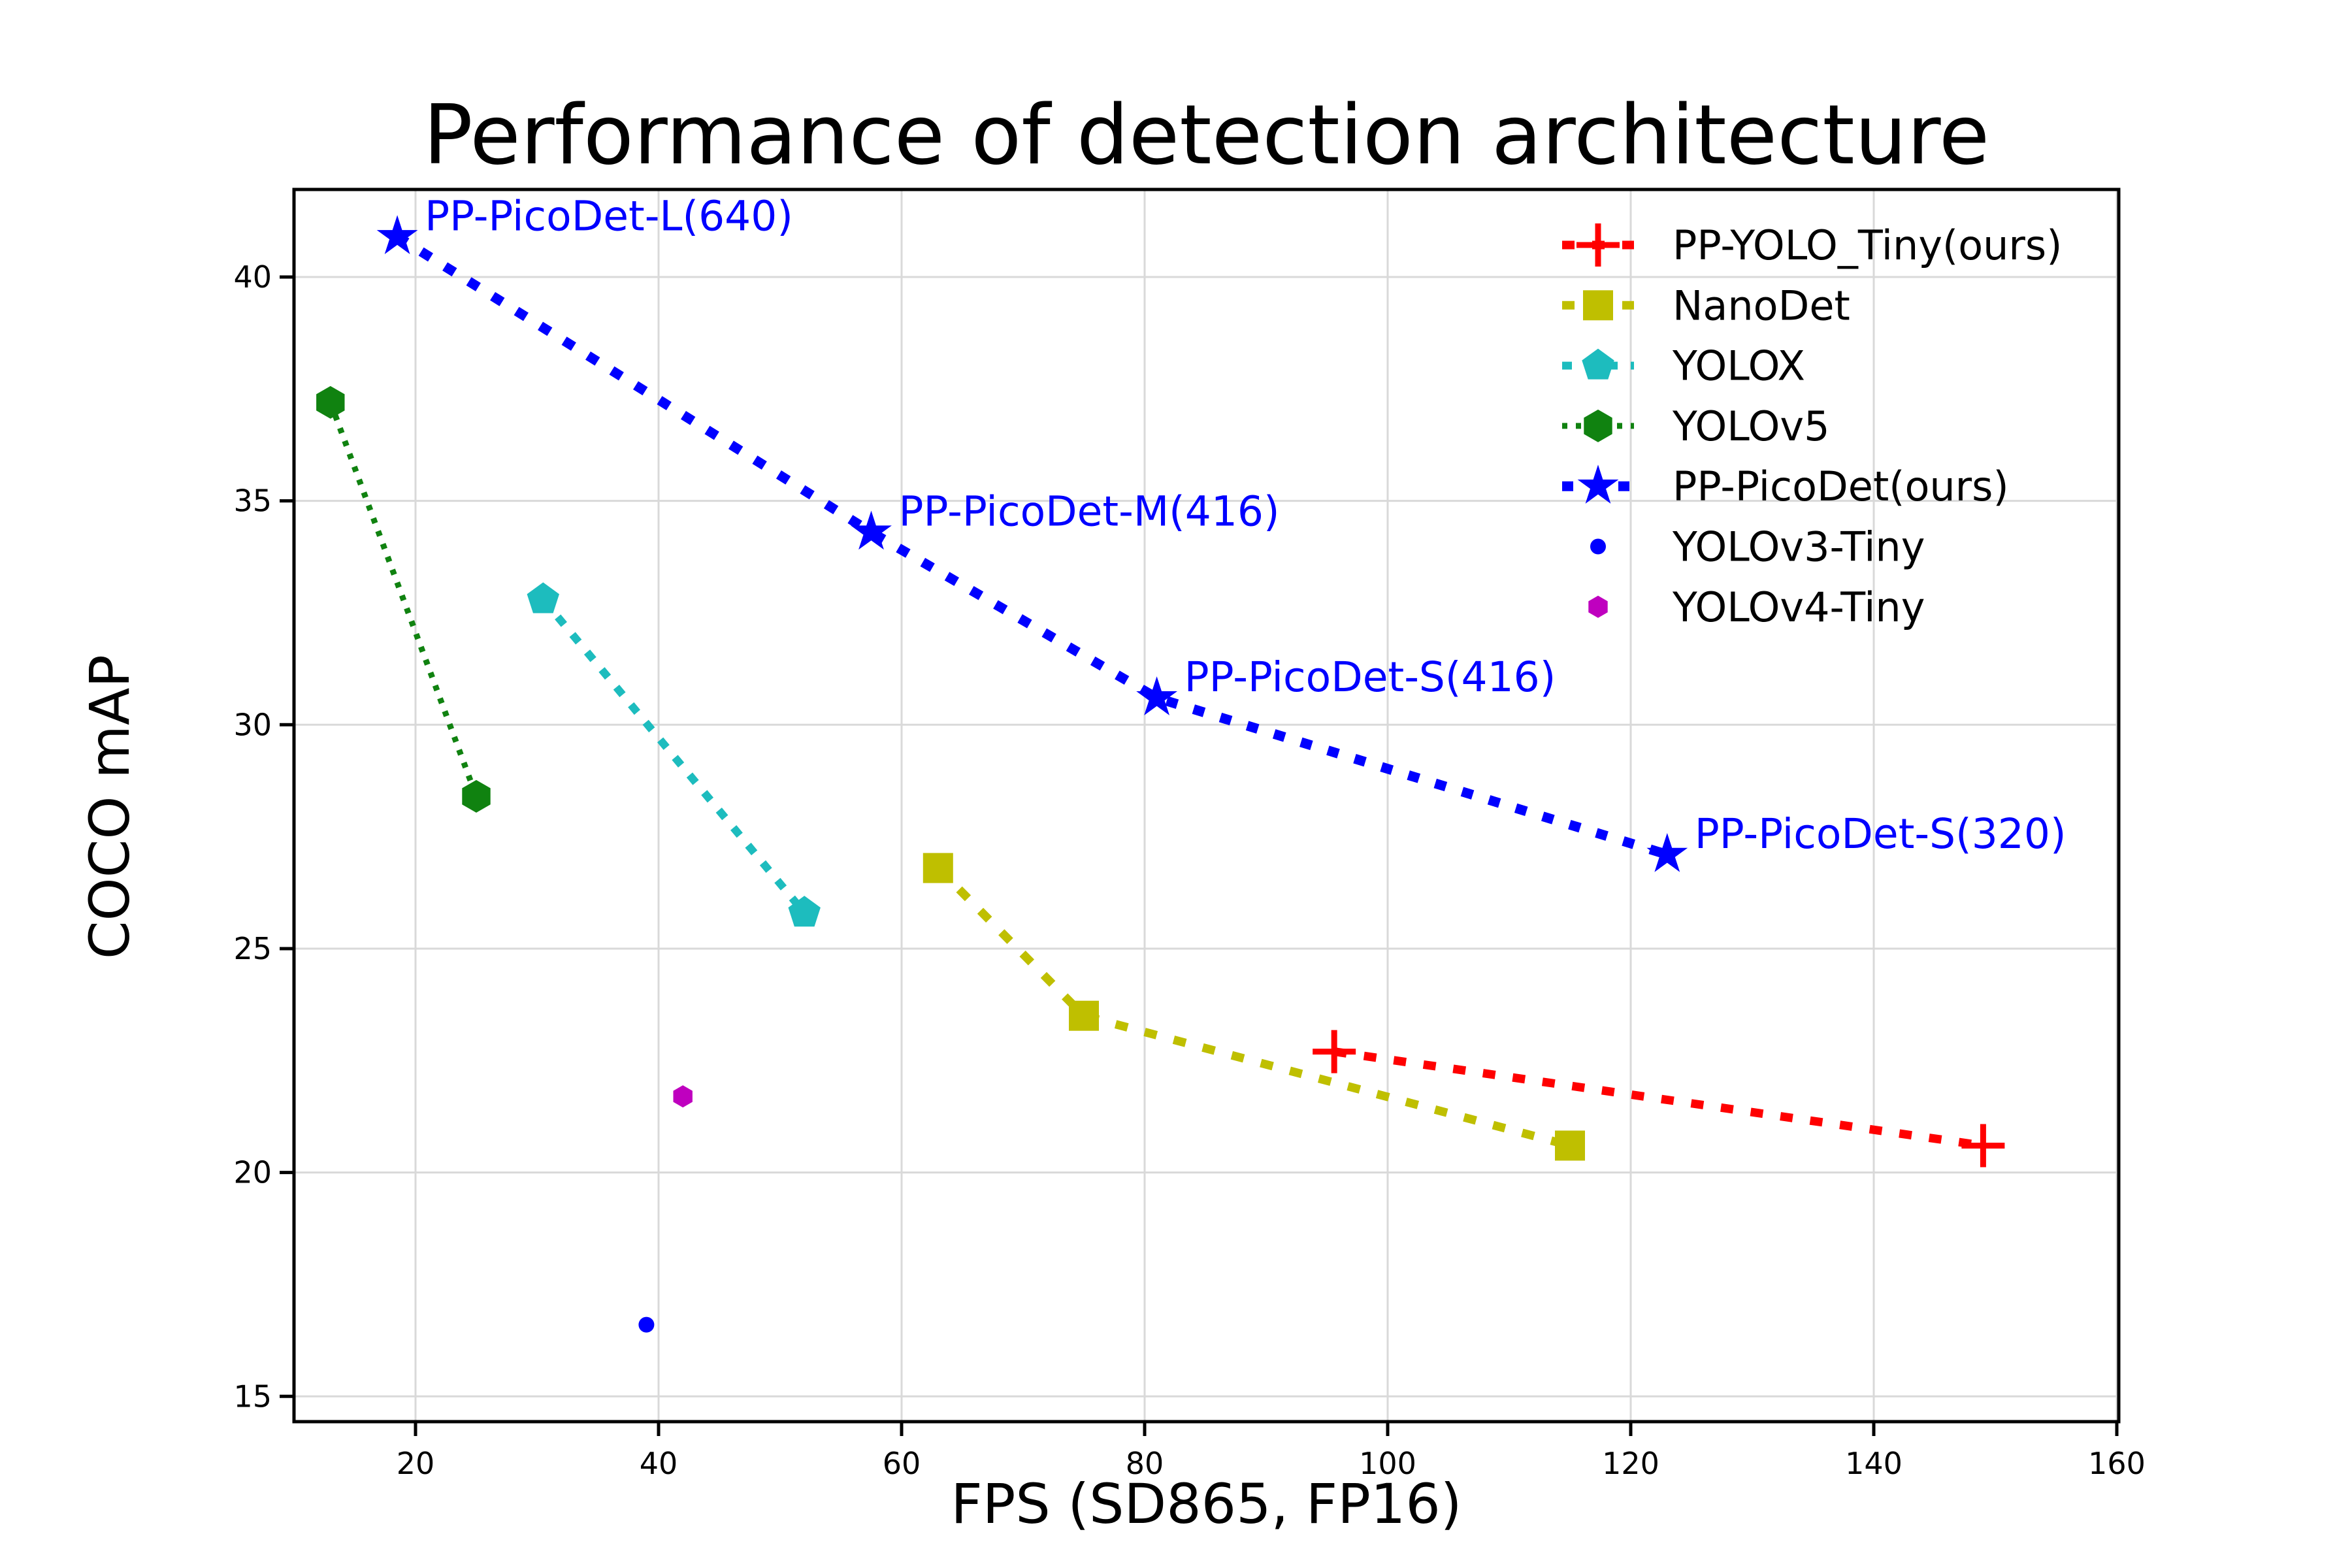  What do you see at coordinates (659, 1463) in the screenshot?
I see `x-tick-label-40: 40` at bounding box center [659, 1463].